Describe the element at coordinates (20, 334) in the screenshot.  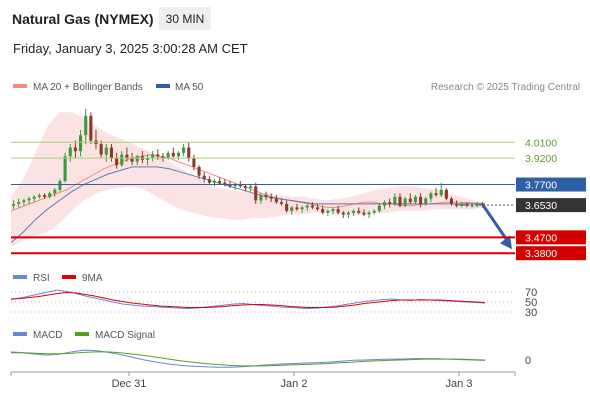
I see `macd-legend-swatch` at that location.